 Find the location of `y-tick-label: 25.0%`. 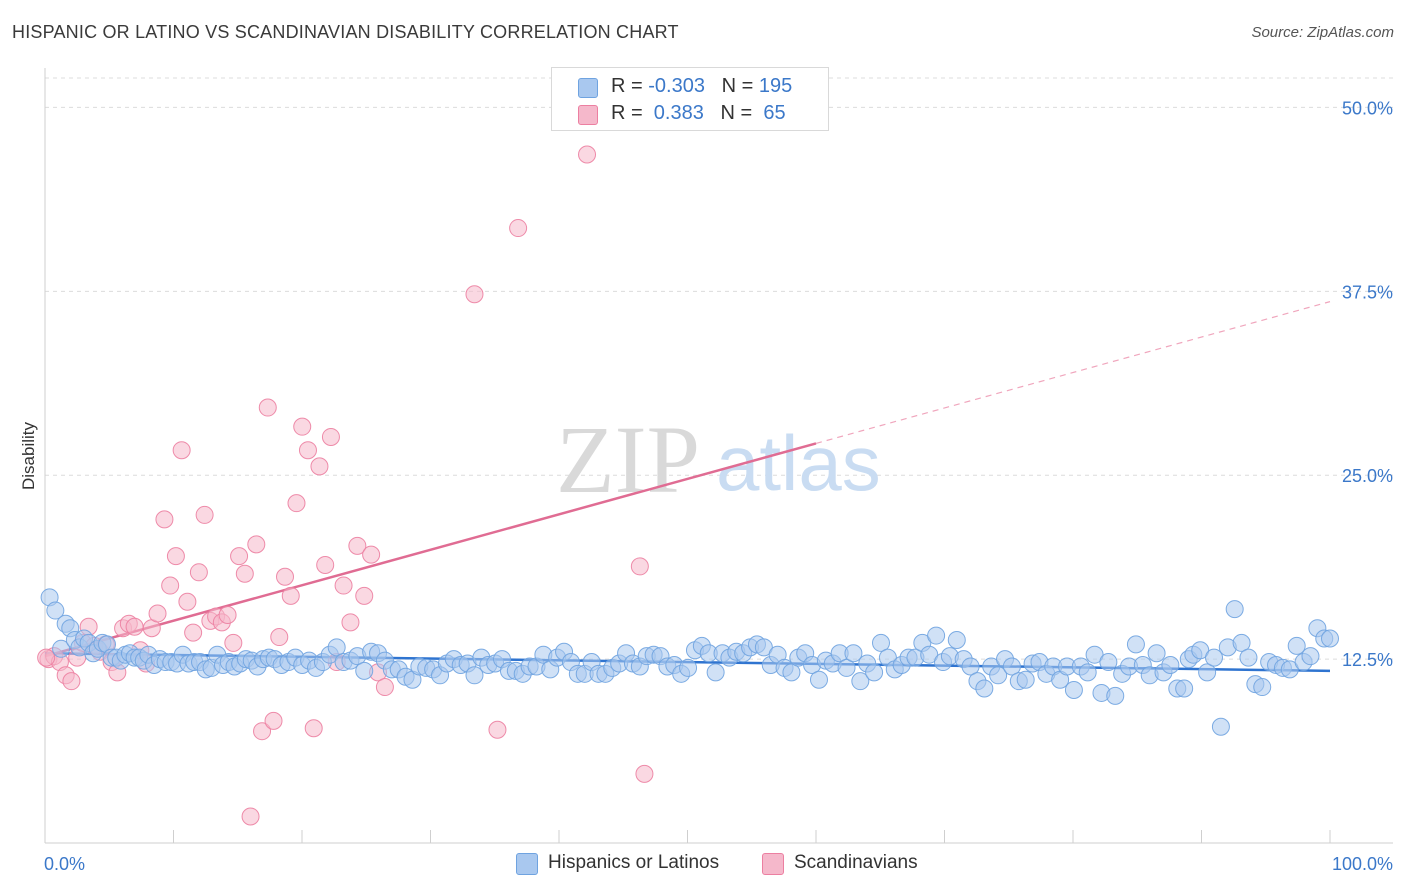

y-tick-label: 25.0% is located at coordinates (1367, 476).